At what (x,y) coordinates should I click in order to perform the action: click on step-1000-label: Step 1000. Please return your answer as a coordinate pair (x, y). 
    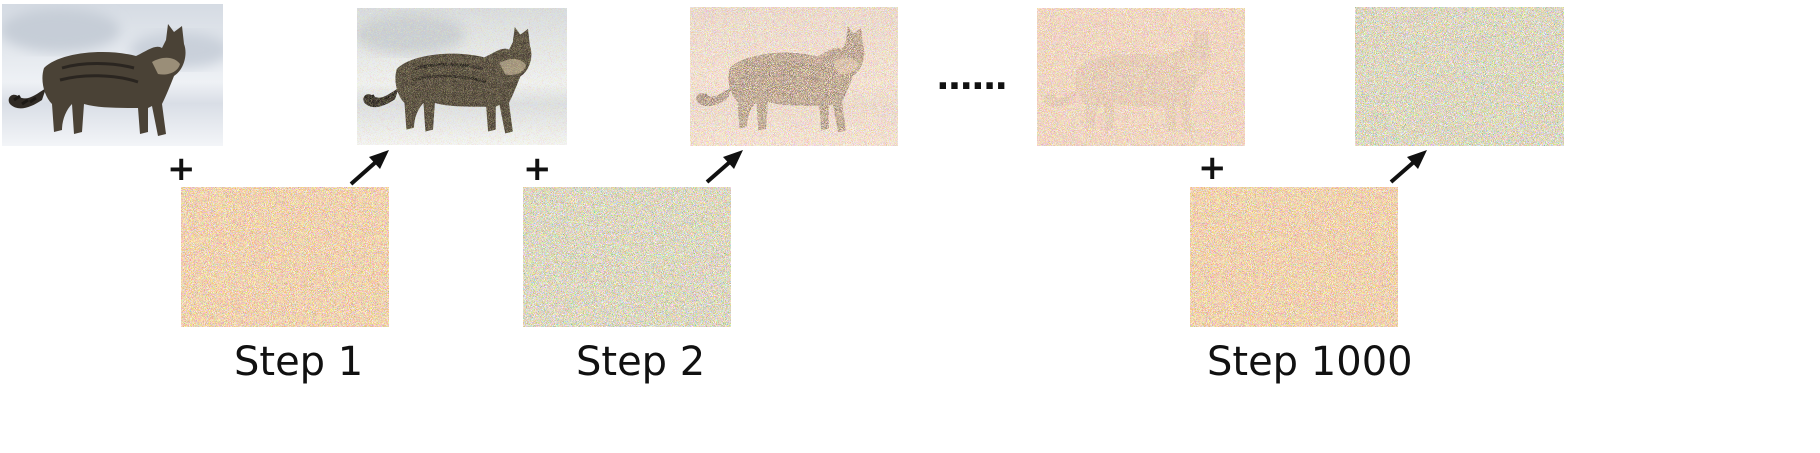
    Looking at the image, I should click on (1310, 362).